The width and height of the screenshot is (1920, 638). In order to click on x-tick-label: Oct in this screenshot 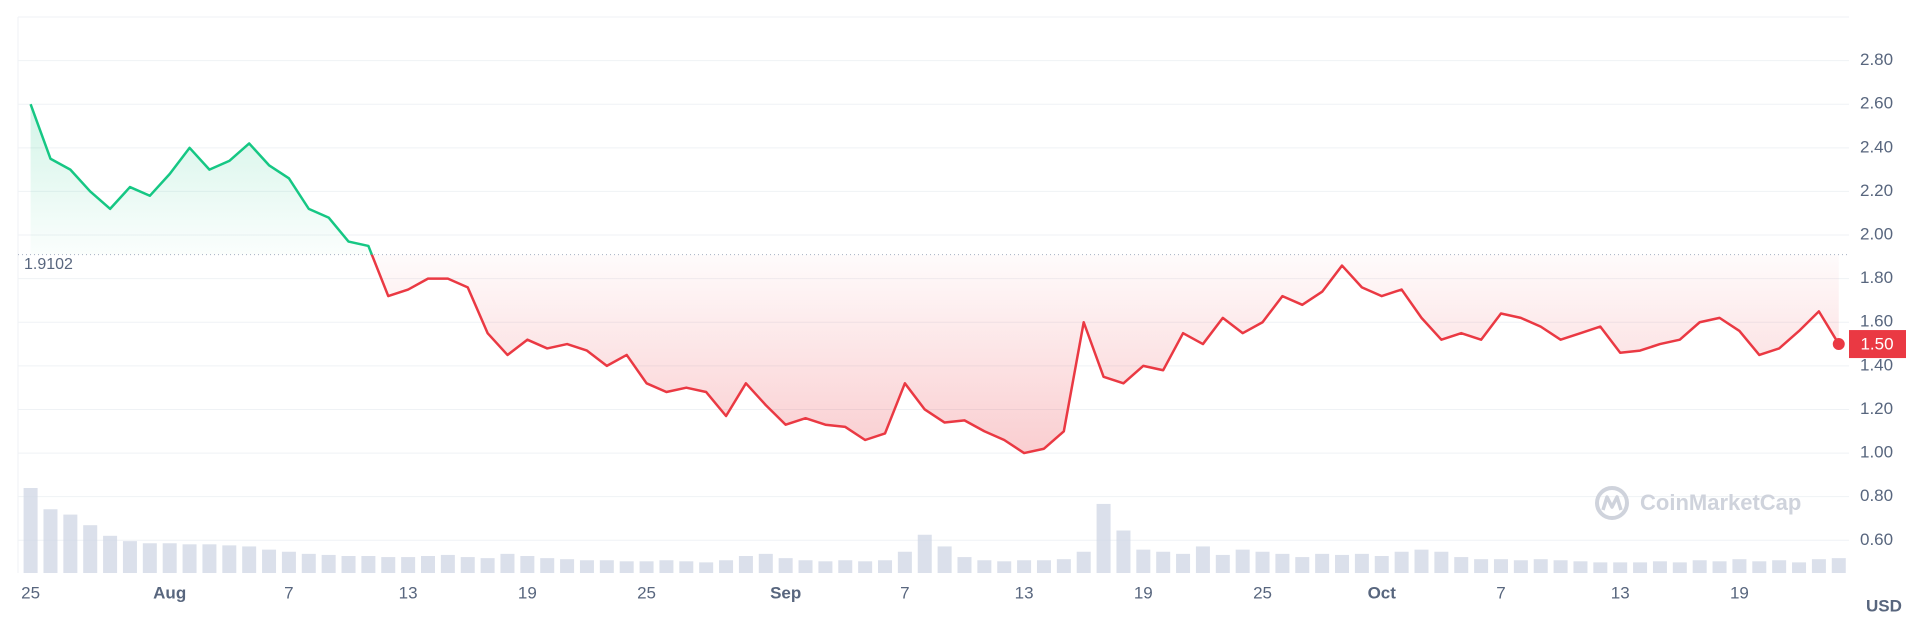, I will do `click(1382, 592)`.